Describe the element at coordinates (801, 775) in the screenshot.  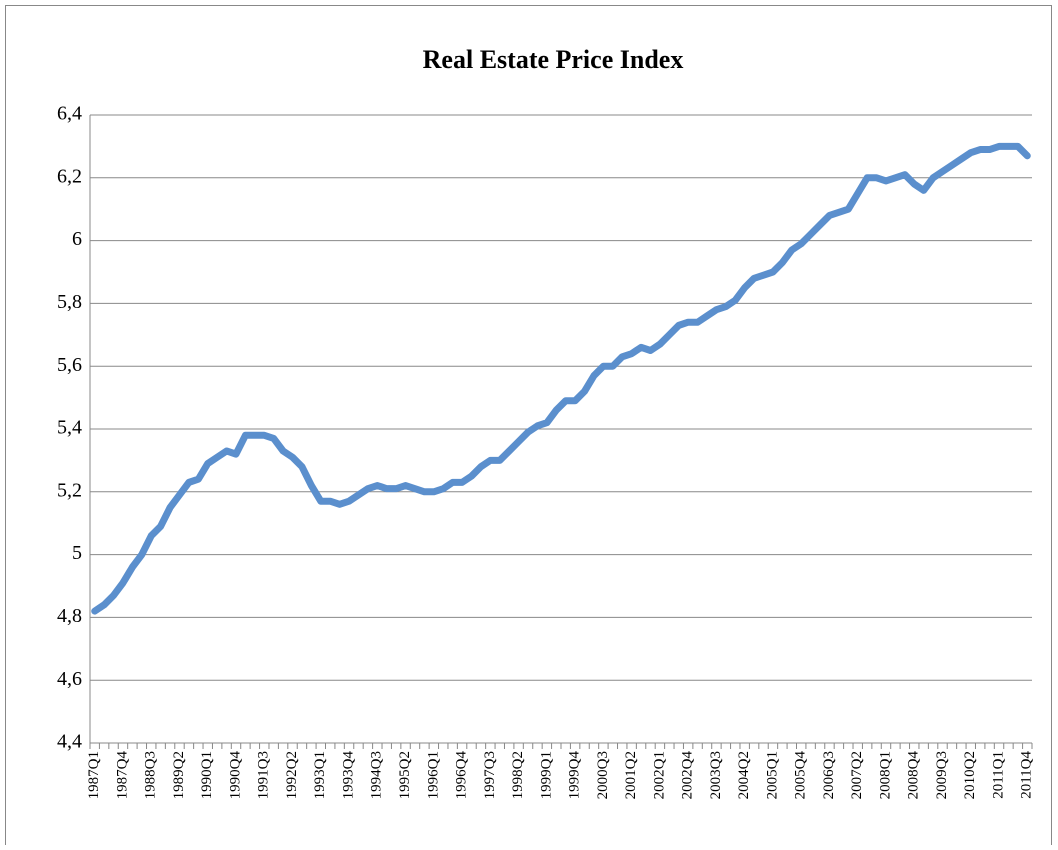
I see `x-tick-label: 2005Q4` at that location.